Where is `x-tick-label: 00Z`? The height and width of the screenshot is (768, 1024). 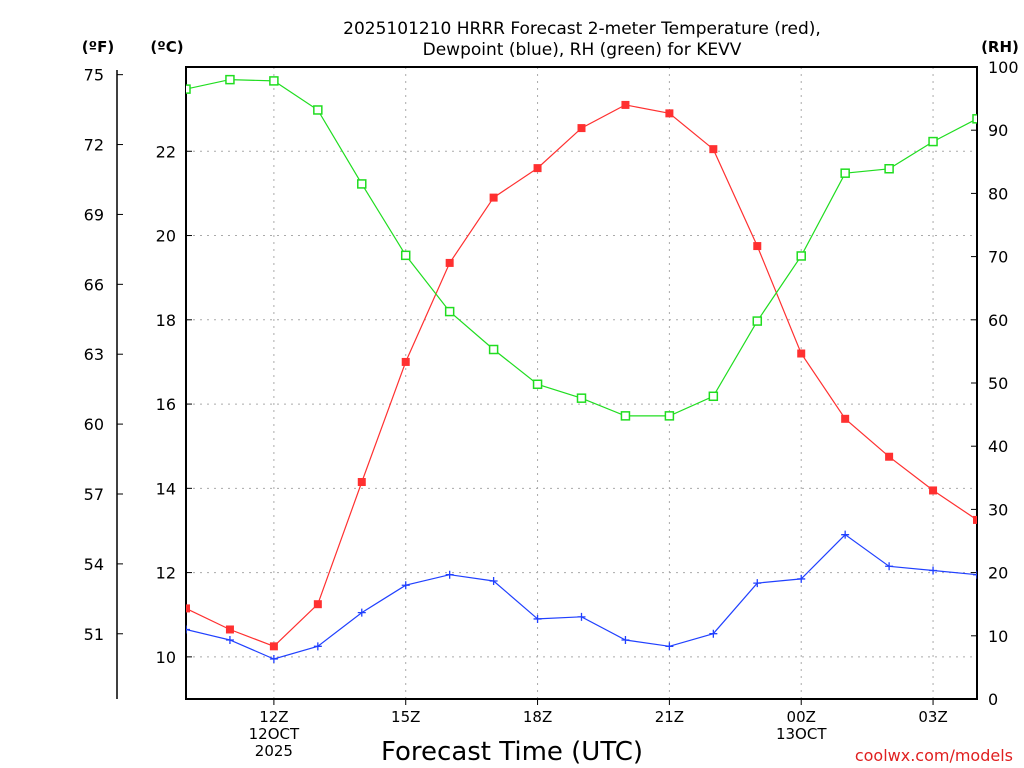
x-tick-label: 00Z is located at coordinates (801, 717).